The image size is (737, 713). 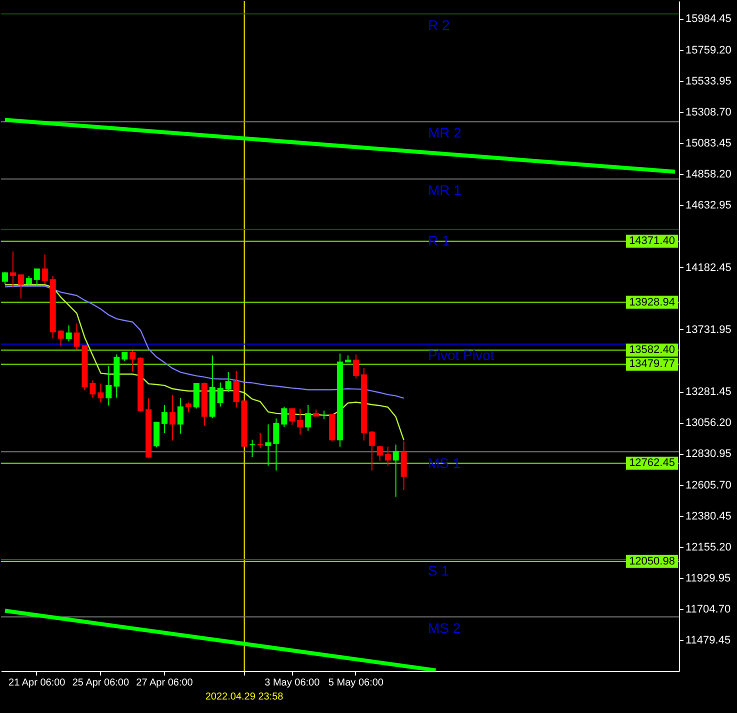 What do you see at coordinates (461, 355) in the screenshot?
I see `annotation: Pivot Pivot` at bounding box center [461, 355].